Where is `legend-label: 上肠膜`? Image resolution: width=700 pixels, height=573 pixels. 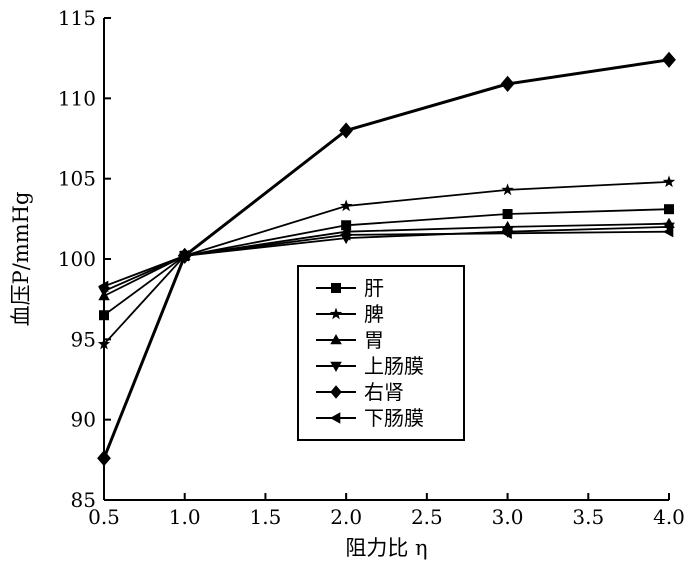
legend-label: 上肠膜 is located at coordinates (394, 366).